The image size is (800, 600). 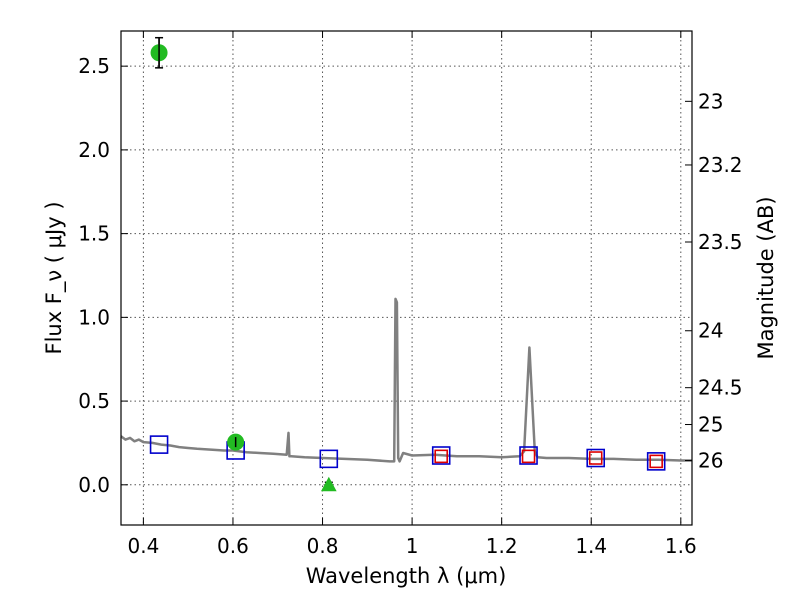 I want to click on y-tick-label: 0.5, so click(x=94, y=401).